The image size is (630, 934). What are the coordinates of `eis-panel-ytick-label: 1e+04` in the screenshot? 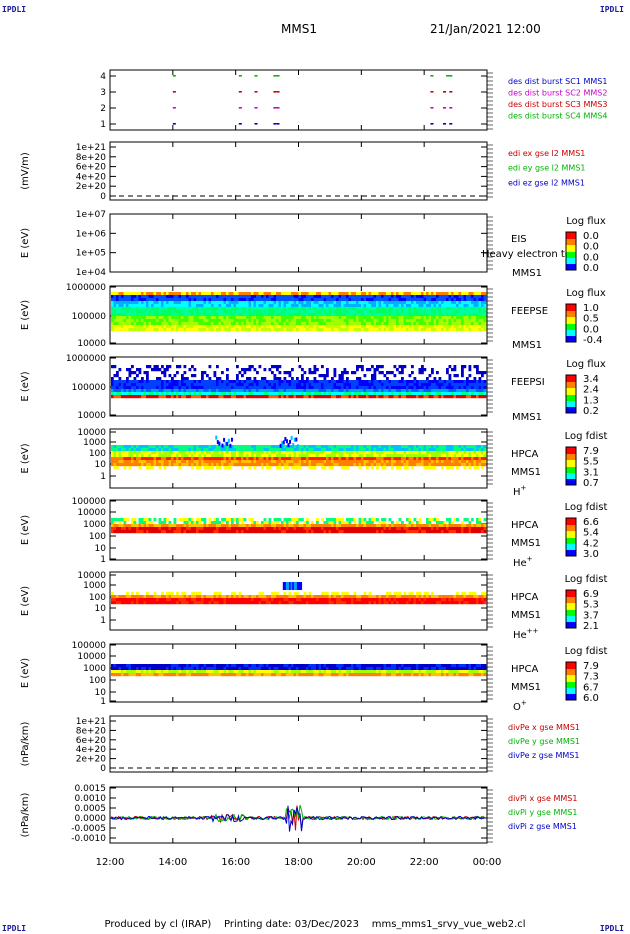 It's located at (91, 273).